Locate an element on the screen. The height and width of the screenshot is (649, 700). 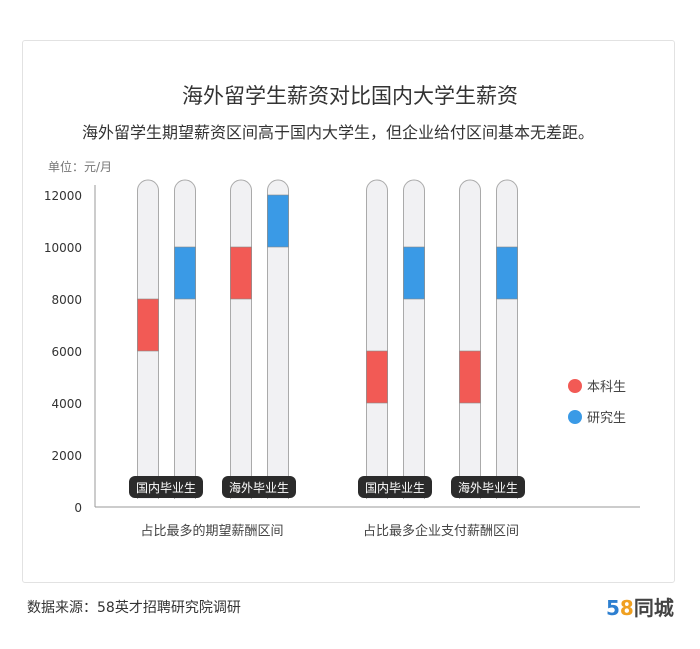
group-label: 占比最多的期望薪酬区间 is located at coordinates (211, 531).